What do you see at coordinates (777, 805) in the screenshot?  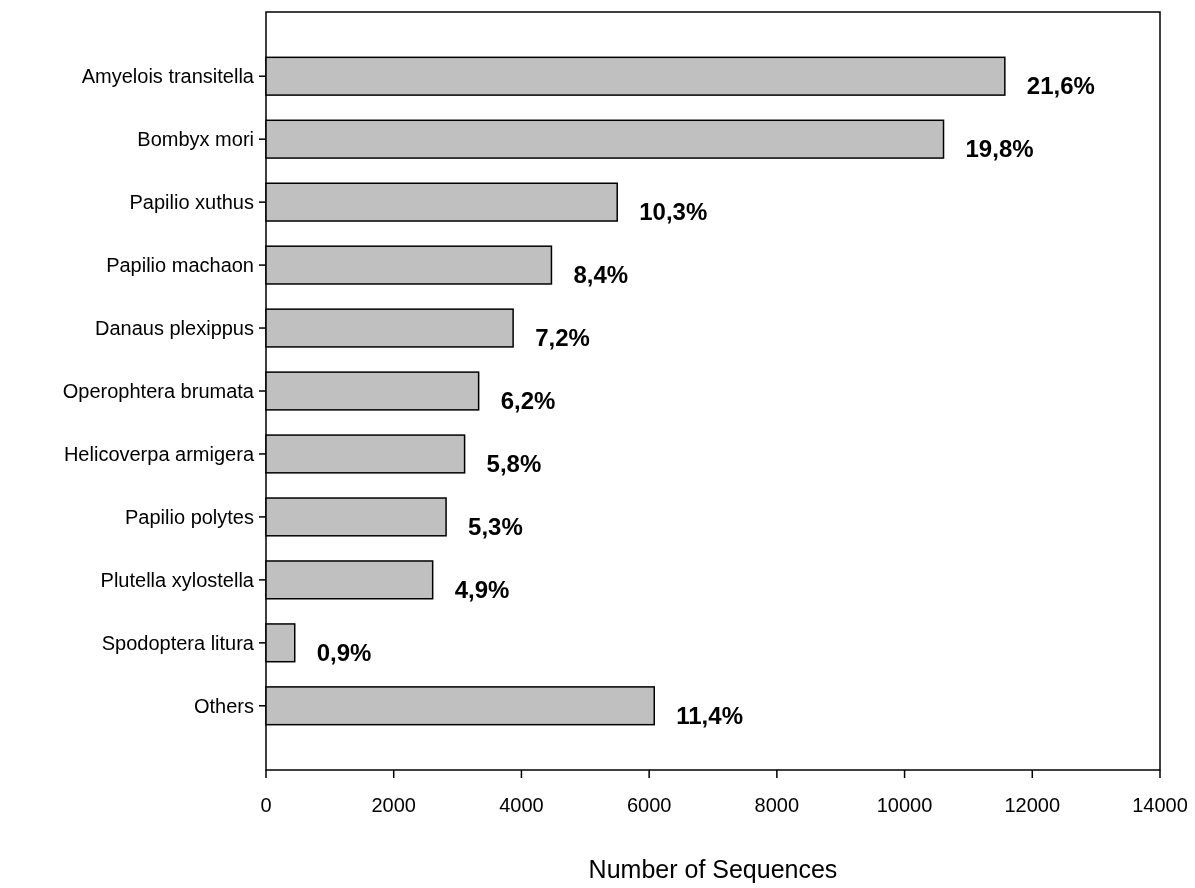 I see `x-tick-label: 8000` at bounding box center [777, 805].